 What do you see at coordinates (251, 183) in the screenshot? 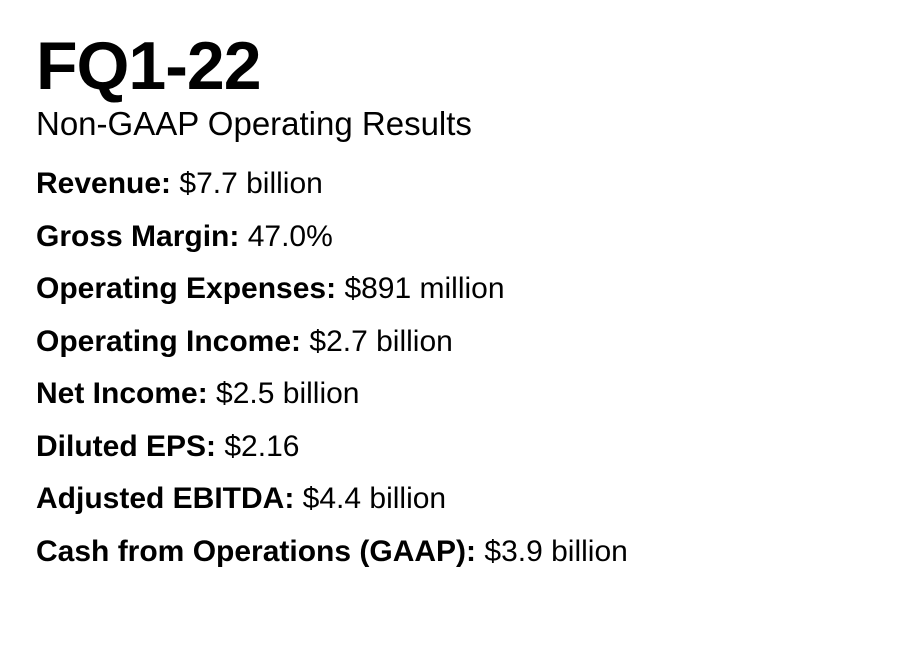
I see `metric-value: $7.7 billion` at bounding box center [251, 183].